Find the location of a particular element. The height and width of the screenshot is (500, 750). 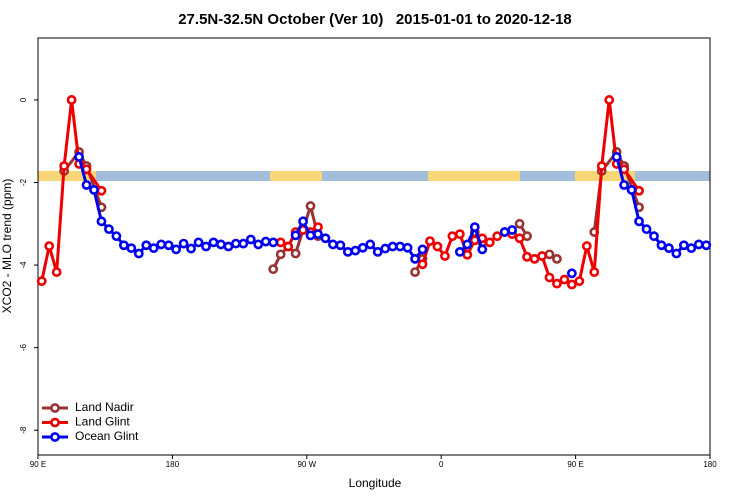

y-tick-label: -2 is located at coordinates (23, 182).